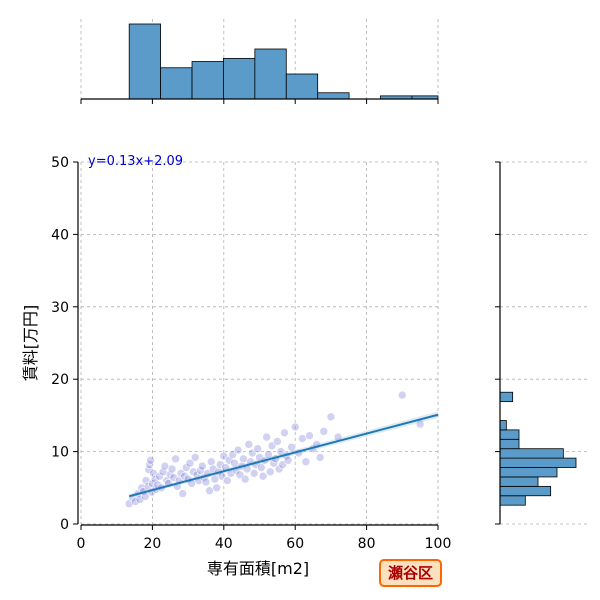 The height and width of the screenshot is (600, 600). What do you see at coordinates (60, 453) in the screenshot?
I see `y-tick-label: 10` at bounding box center [60, 453].